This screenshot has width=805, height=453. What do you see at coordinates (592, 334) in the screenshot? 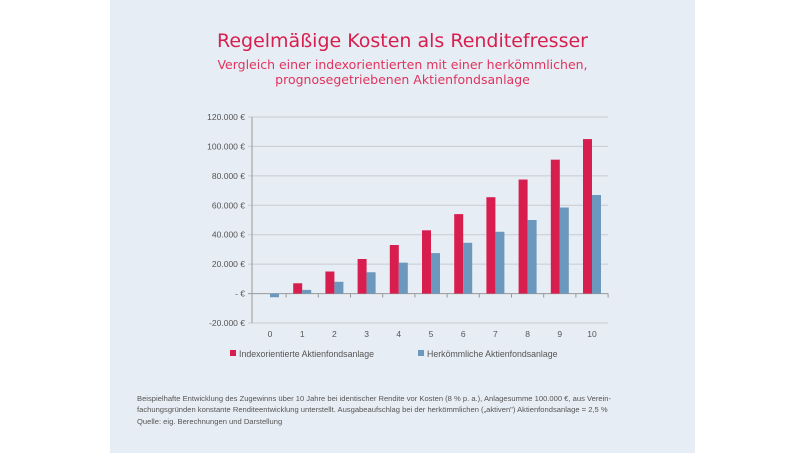
I see `x-tick-label: 10` at bounding box center [592, 334].